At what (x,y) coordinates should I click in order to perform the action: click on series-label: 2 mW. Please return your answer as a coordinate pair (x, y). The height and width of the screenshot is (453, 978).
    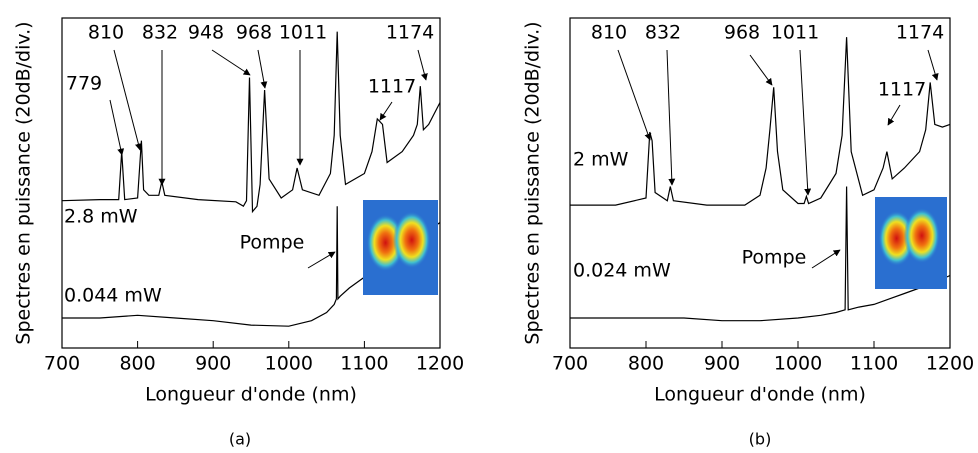
    Looking at the image, I should click on (601, 160).